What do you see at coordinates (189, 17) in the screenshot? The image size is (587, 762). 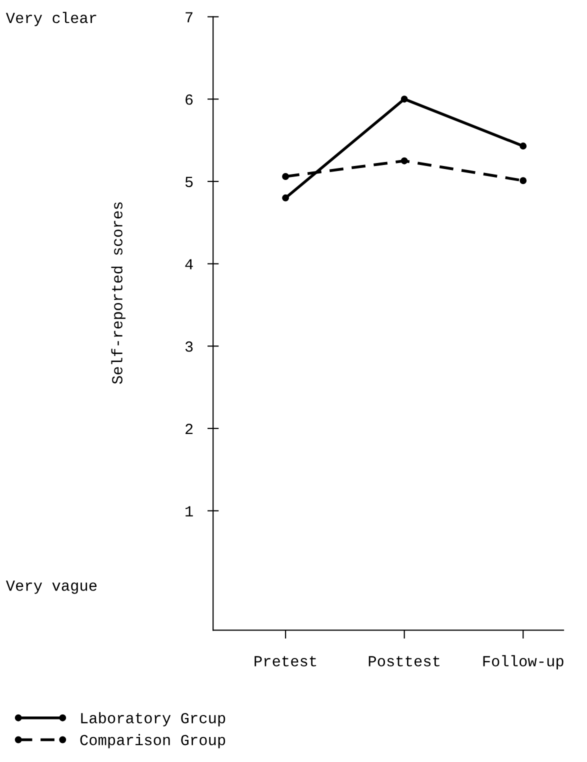 I see `y-tick-label: 7` at bounding box center [189, 17].